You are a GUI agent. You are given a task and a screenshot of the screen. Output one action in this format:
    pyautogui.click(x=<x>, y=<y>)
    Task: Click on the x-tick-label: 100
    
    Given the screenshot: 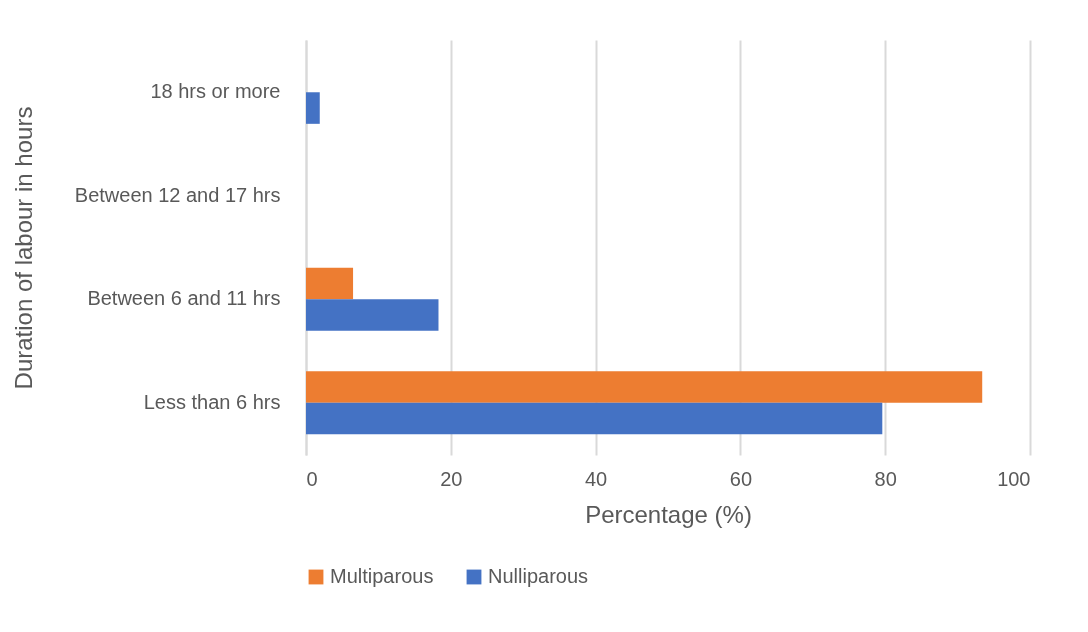 What is the action you would take?
    pyautogui.click(x=1014, y=478)
    